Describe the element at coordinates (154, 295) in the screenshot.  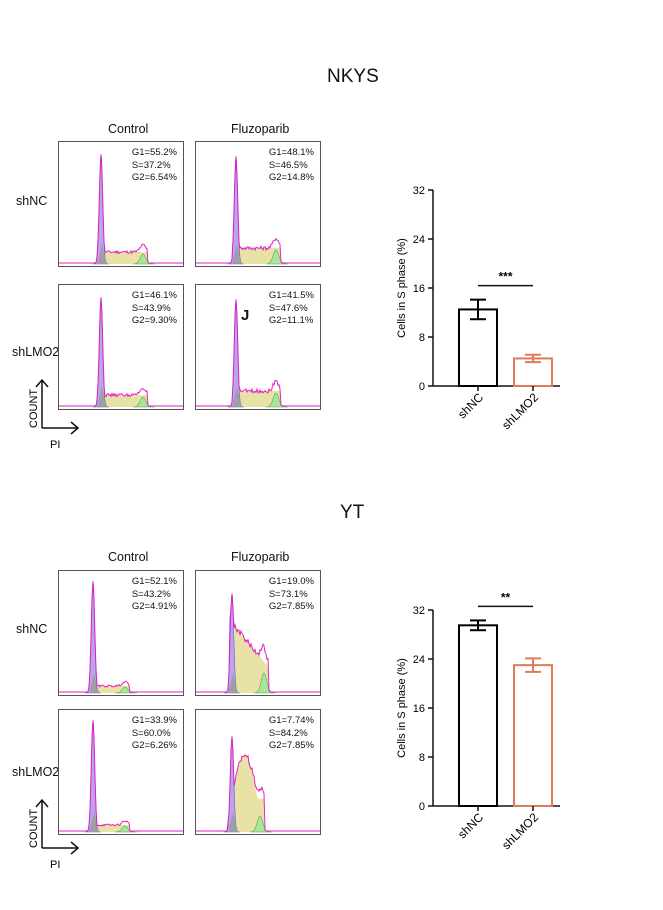
I see `g1-stat: G1=46.1%` at that location.